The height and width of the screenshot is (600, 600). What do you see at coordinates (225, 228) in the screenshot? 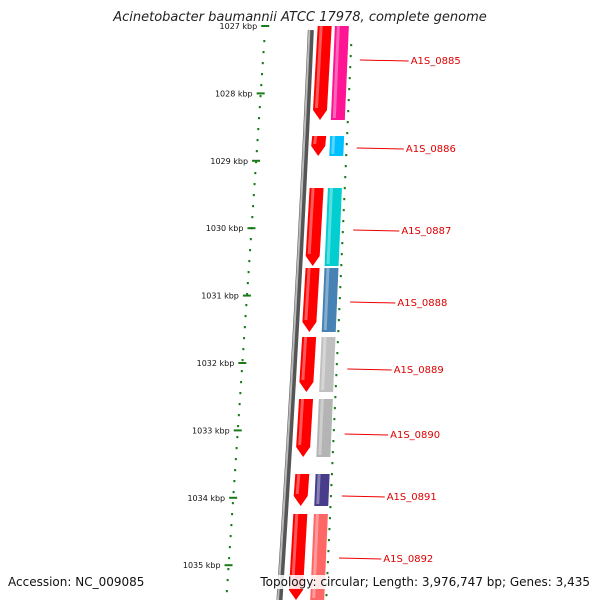
I see `tick-label: 1030 kbp` at bounding box center [225, 228].